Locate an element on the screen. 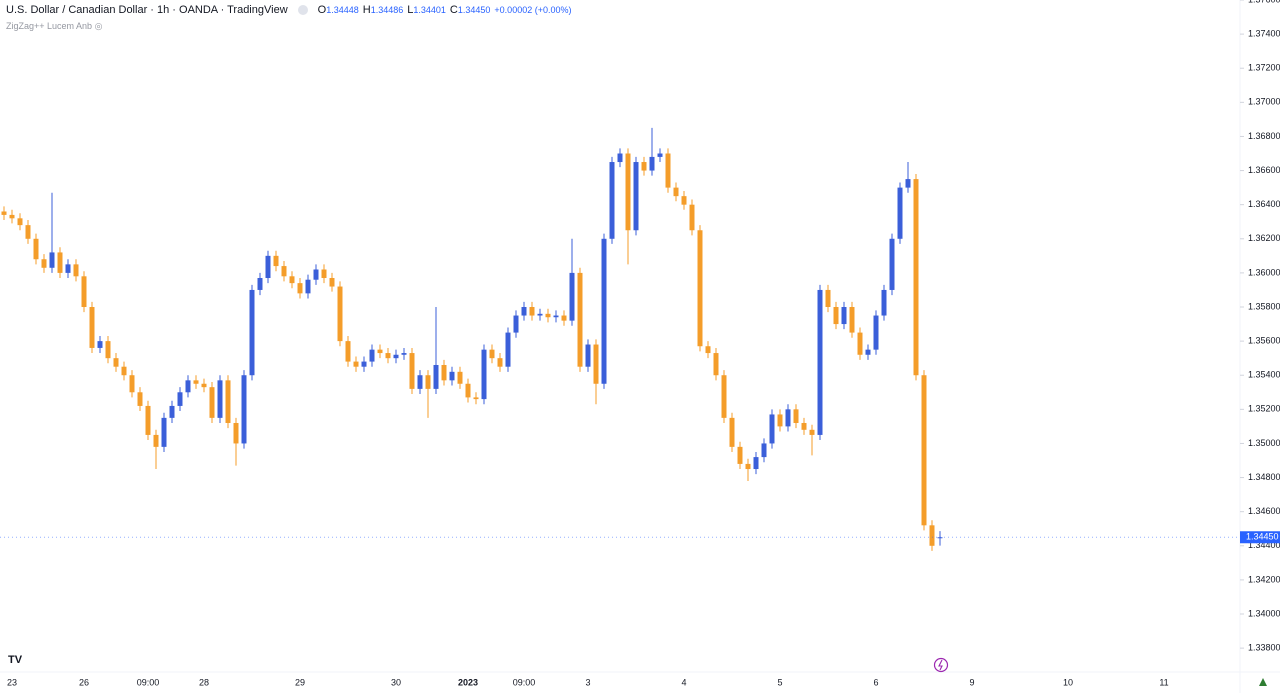  legend-value: 1.34448 is located at coordinates (342, 10).